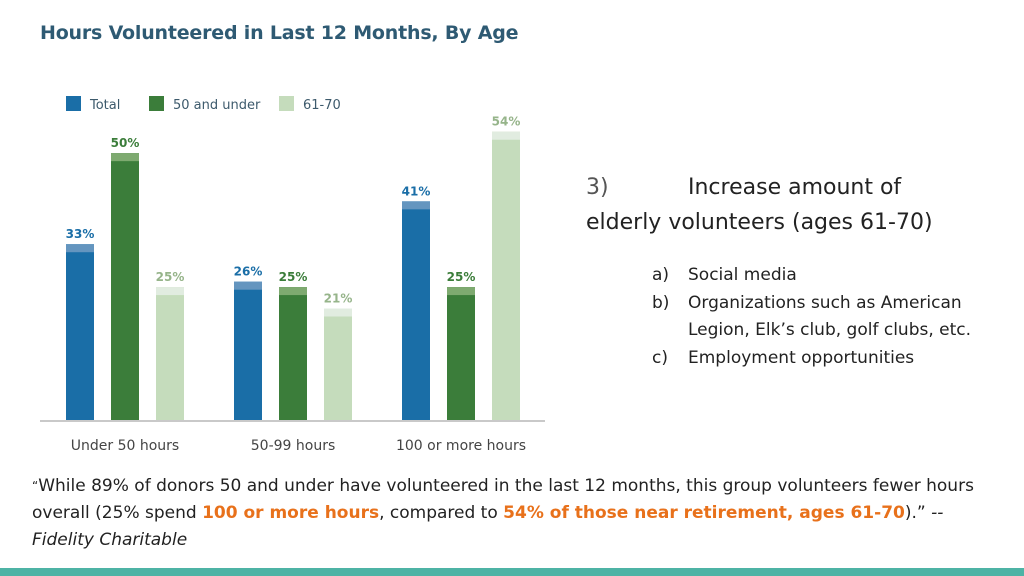  What do you see at coordinates (742, 275) in the screenshot?
I see `list-text: Social media` at bounding box center [742, 275].